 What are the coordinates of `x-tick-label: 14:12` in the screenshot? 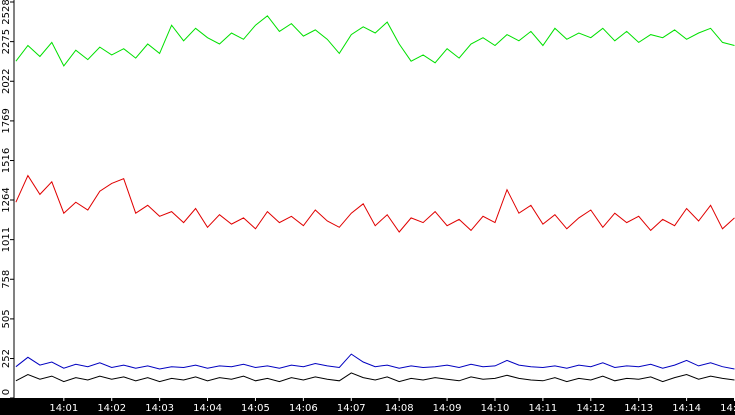 It's located at (590, 408).